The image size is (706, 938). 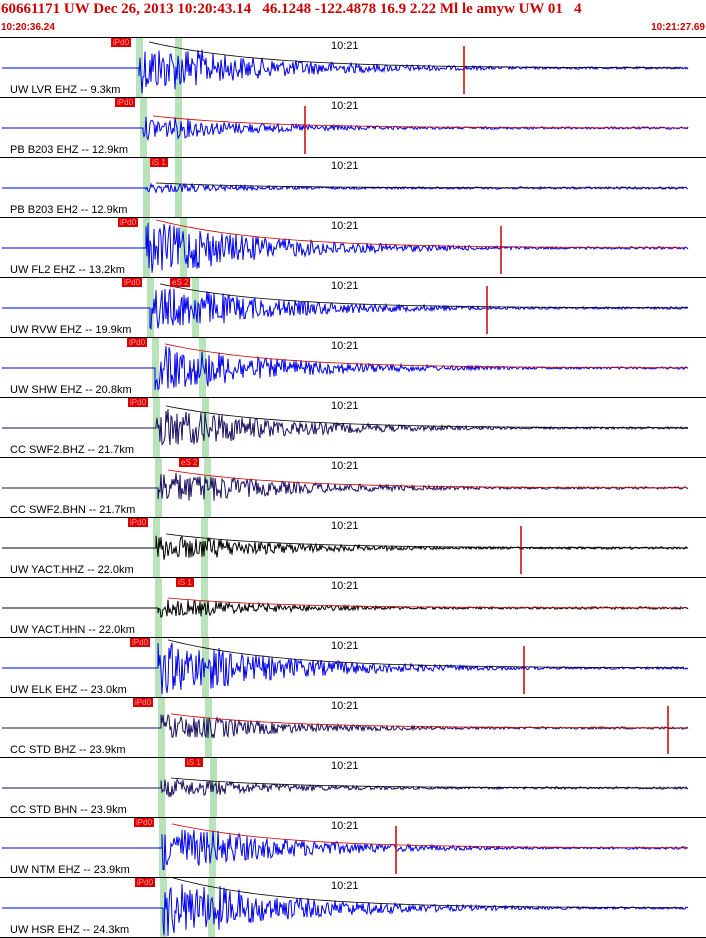 What do you see at coordinates (69, 210) in the screenshot?
I see `station-label: PB B203 EH2 -- 12.9km` at bounding box center [69, 210].